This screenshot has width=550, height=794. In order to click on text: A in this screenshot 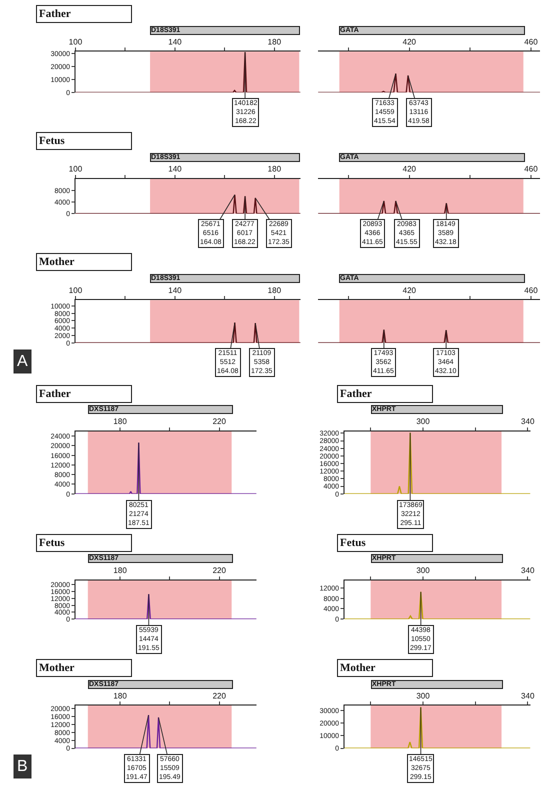, I will do `click(22, 361)`.